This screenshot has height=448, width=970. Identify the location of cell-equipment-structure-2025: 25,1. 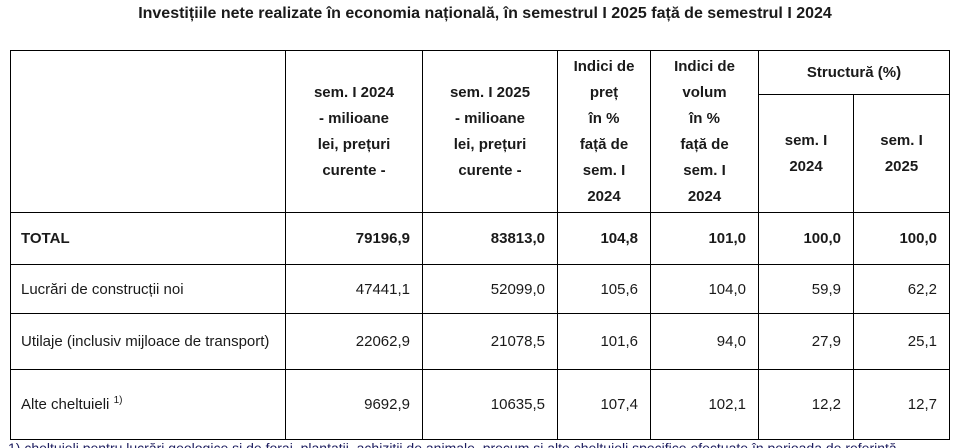
(901, 341).